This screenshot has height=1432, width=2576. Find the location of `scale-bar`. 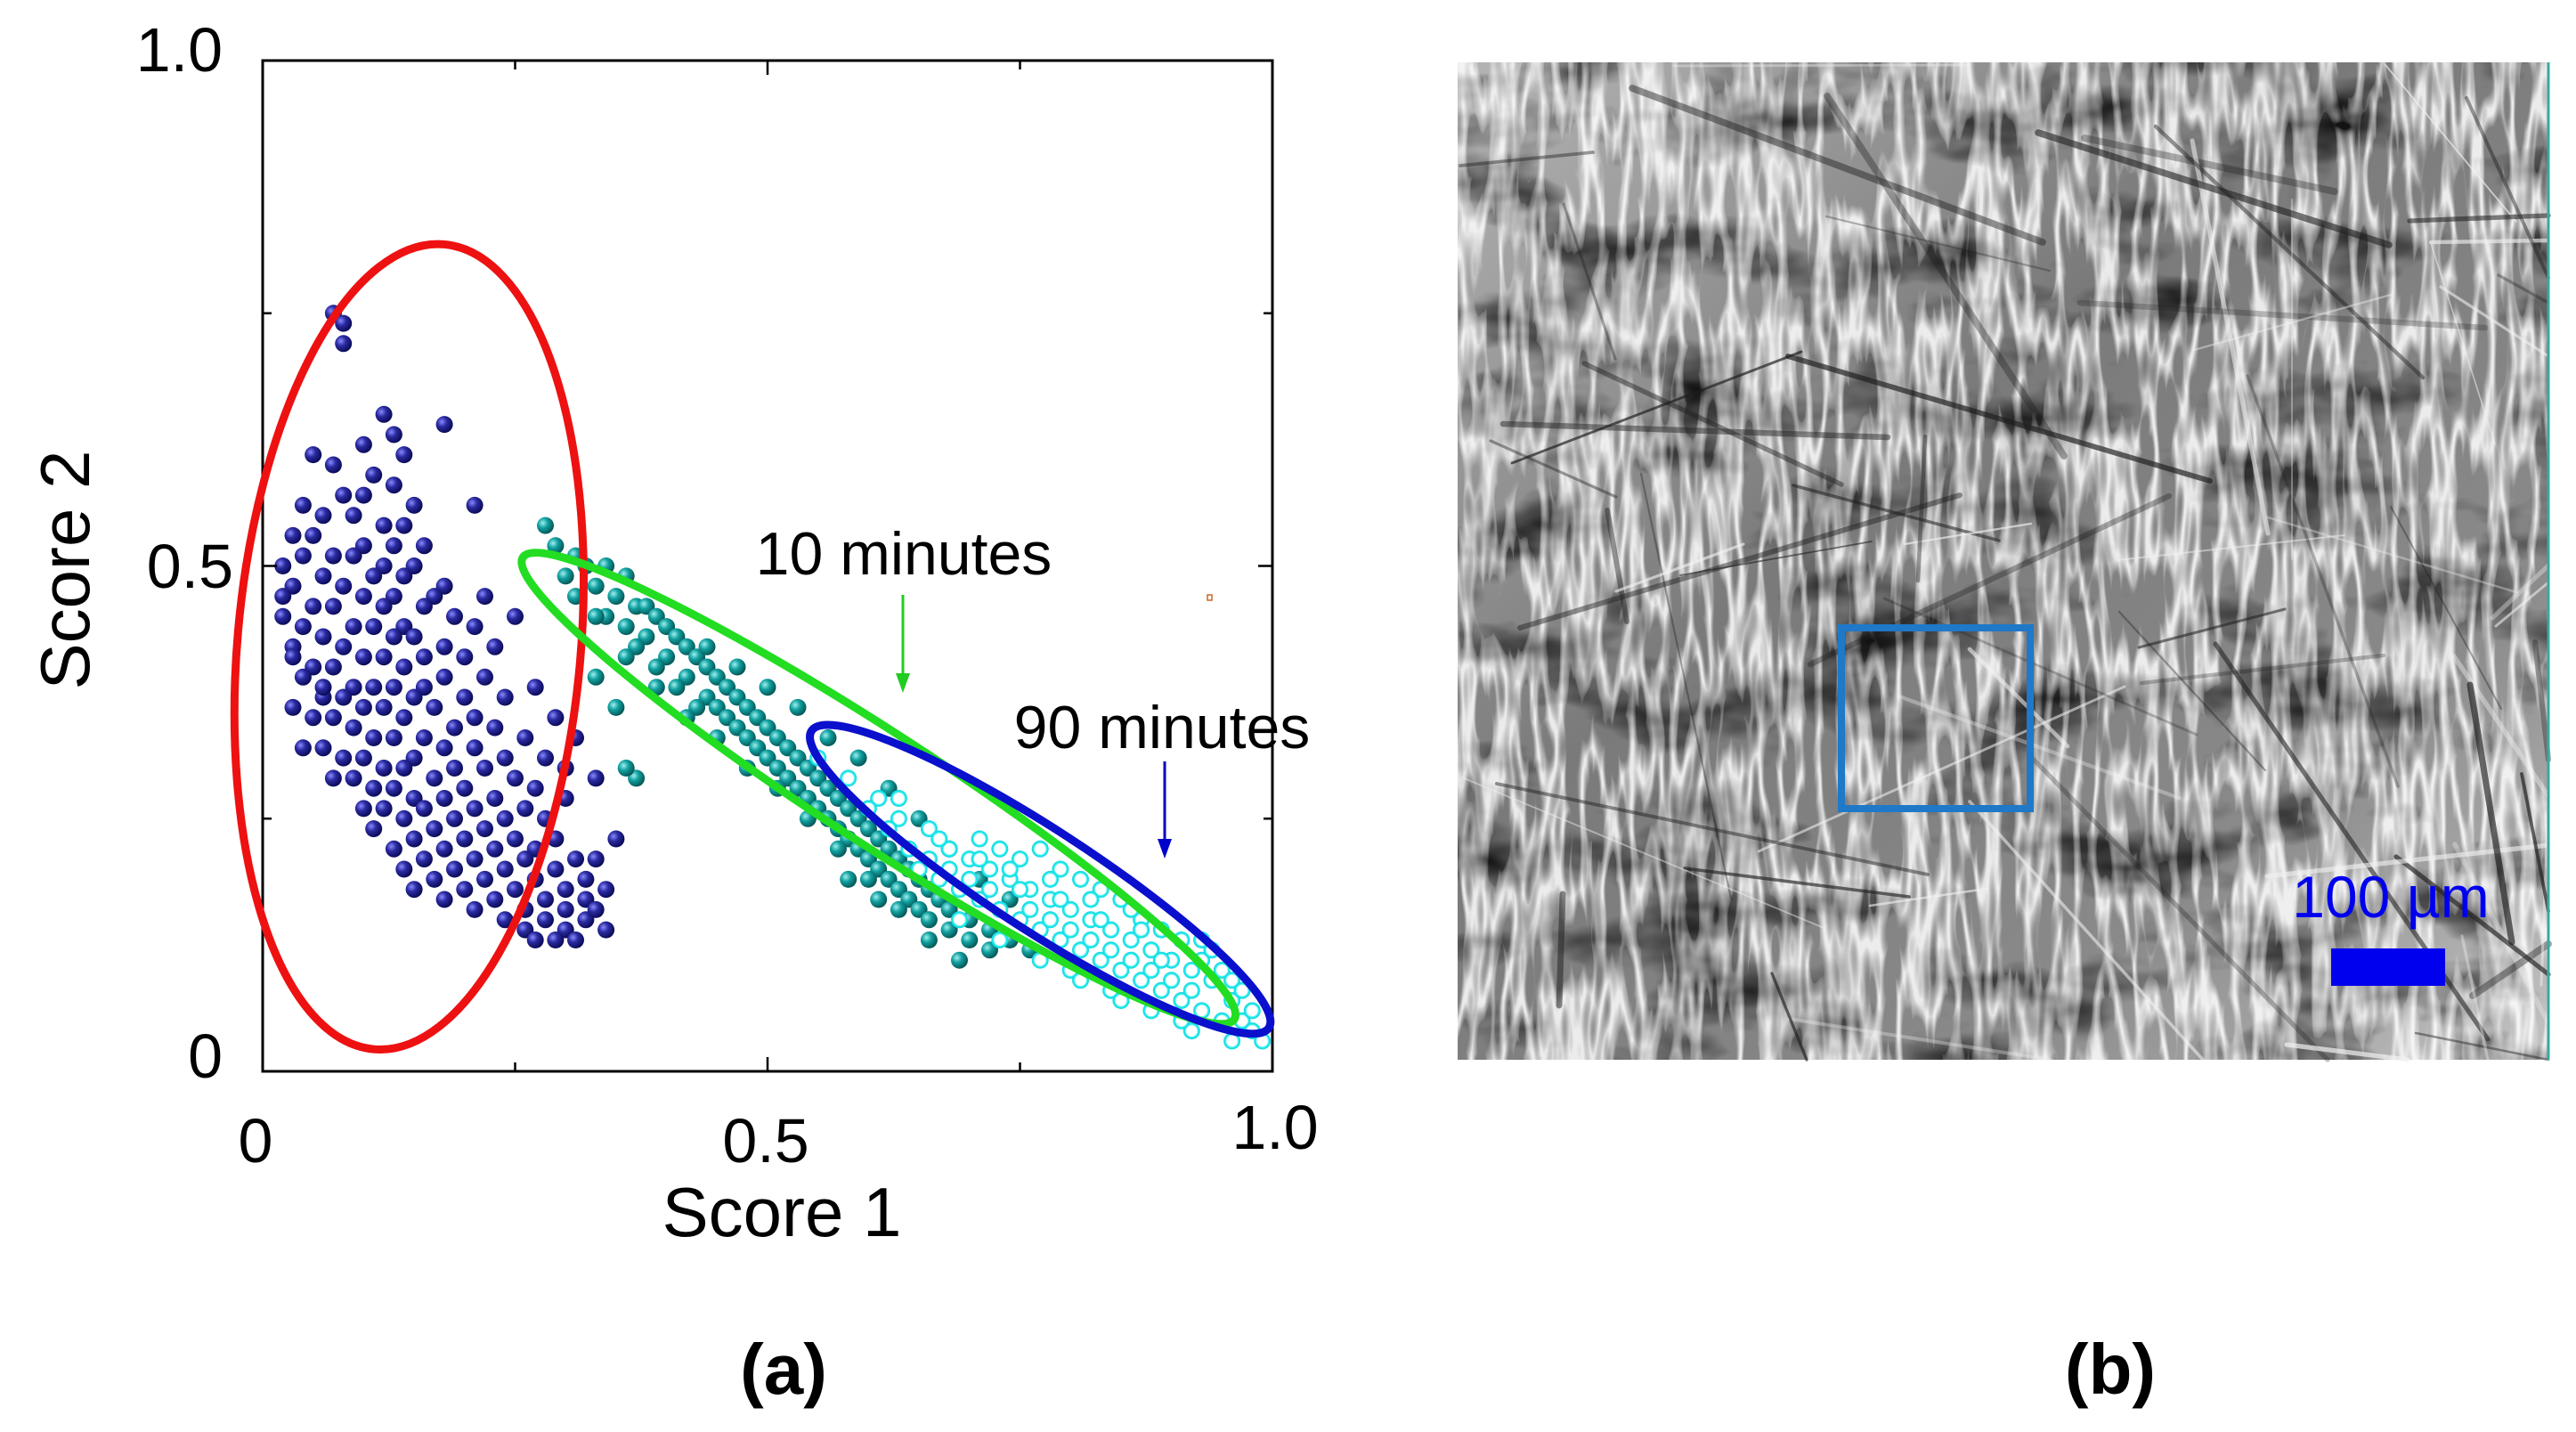

scale-bar is located at coordinates (2388, 967).